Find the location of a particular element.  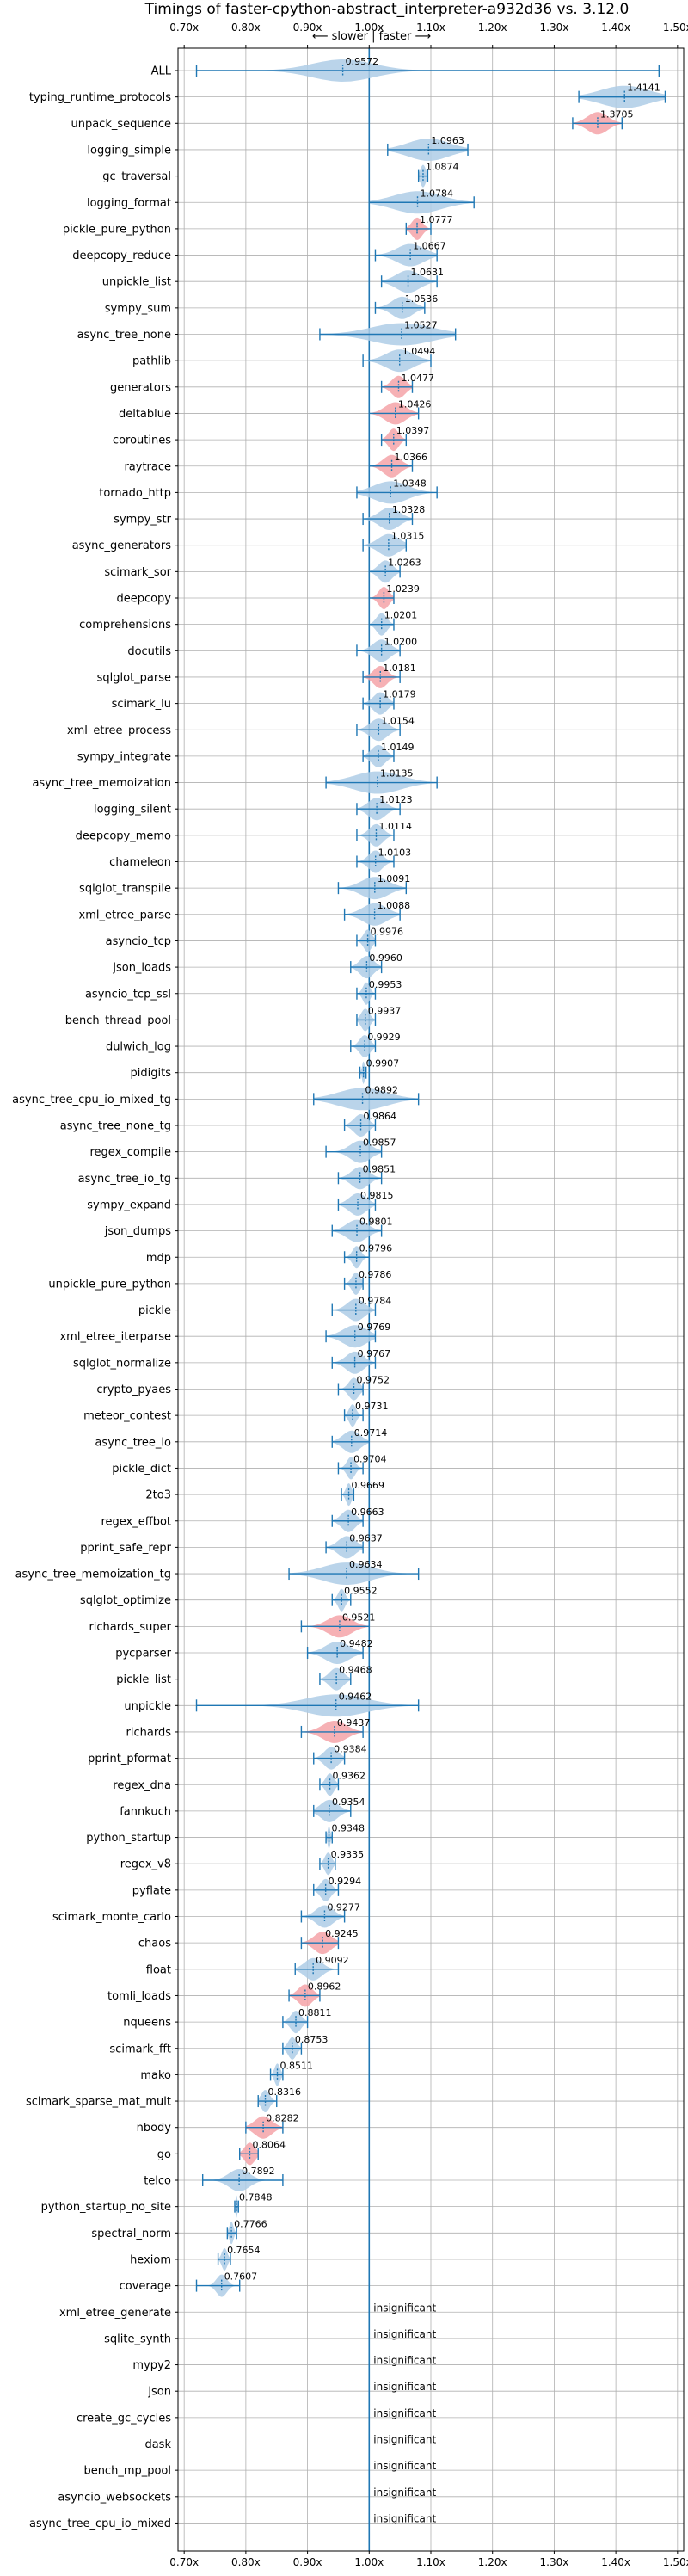

x-tick-label-top: 1.50x is located at coordinates (675, 28).